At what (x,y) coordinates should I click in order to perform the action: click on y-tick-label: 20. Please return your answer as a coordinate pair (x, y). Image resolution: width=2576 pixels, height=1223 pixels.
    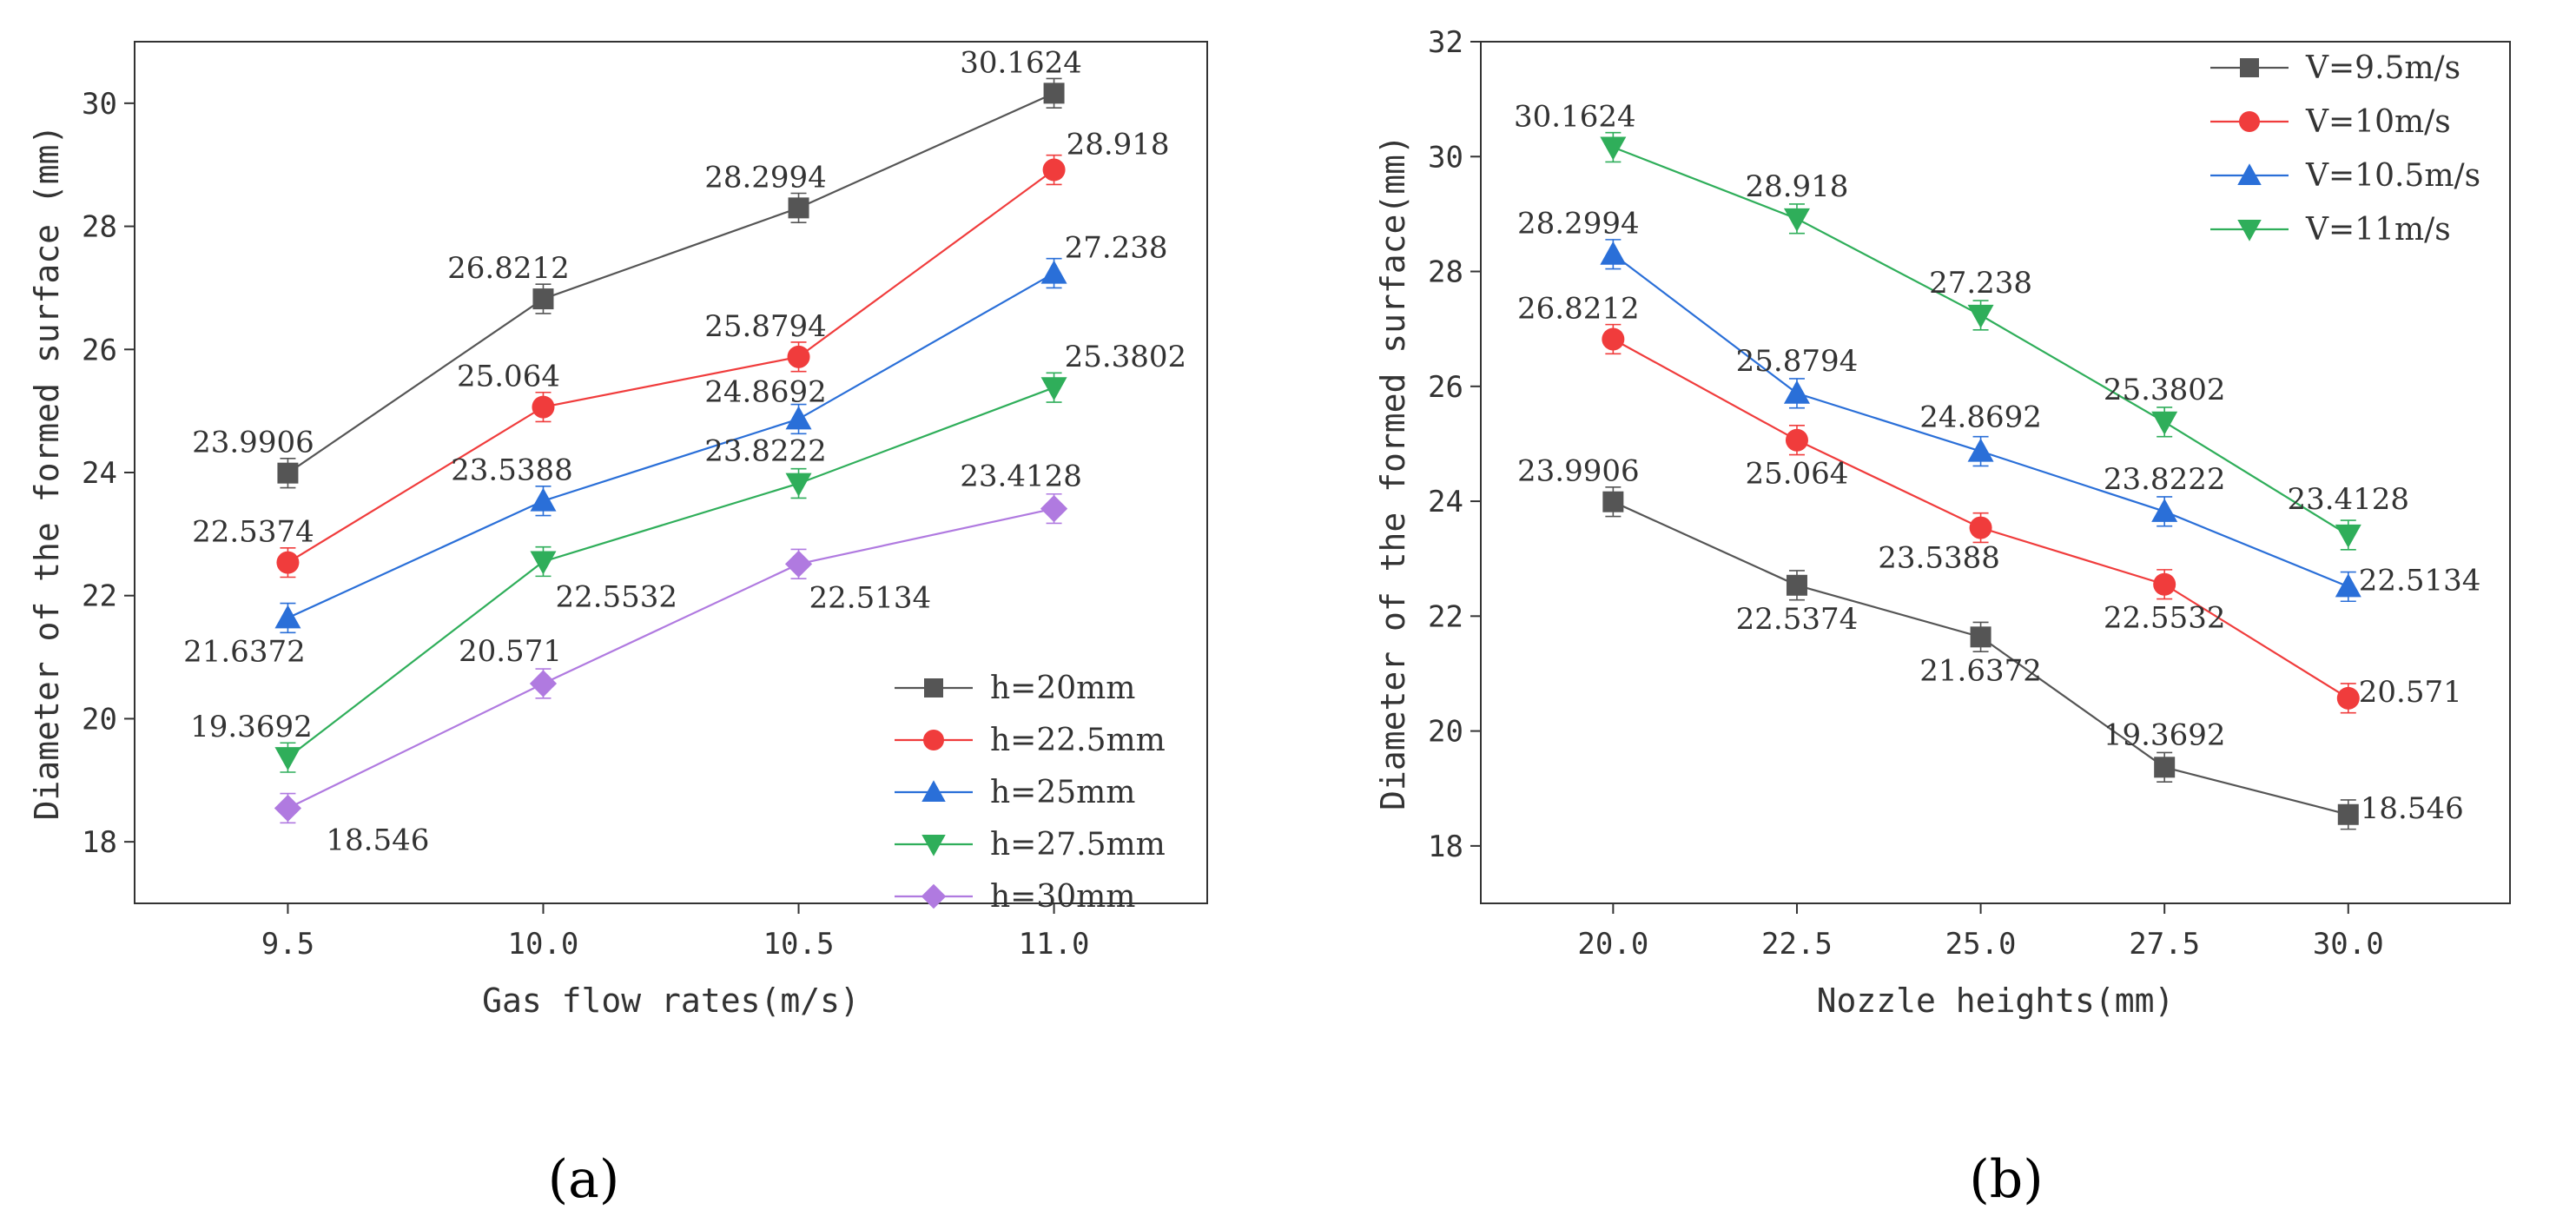
    Looking at the image, I should click on (100, 720).